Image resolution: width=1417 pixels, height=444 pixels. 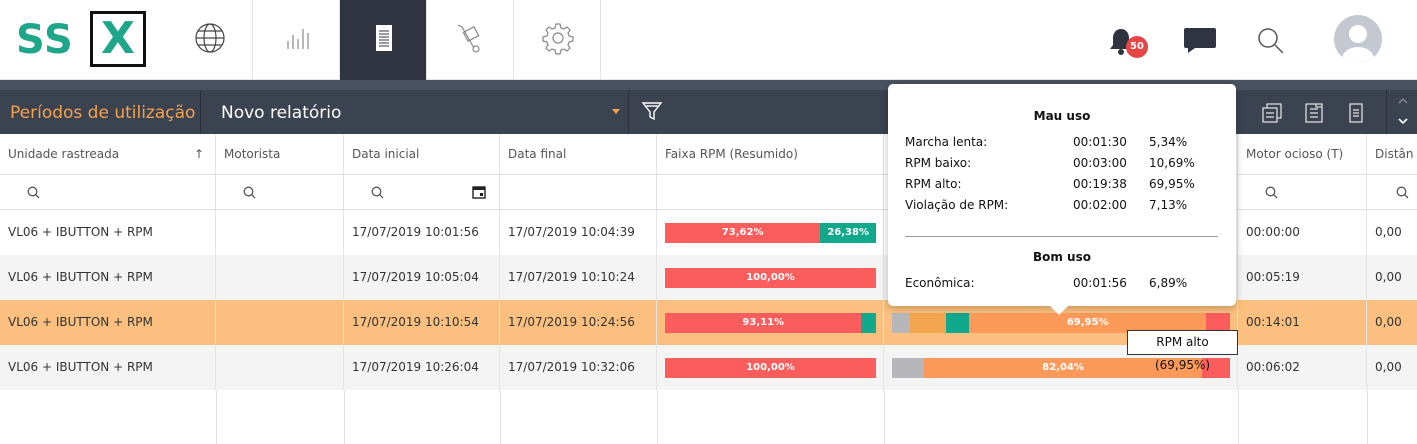 I want to click on chat-icon, so click(x=1200, y=40).